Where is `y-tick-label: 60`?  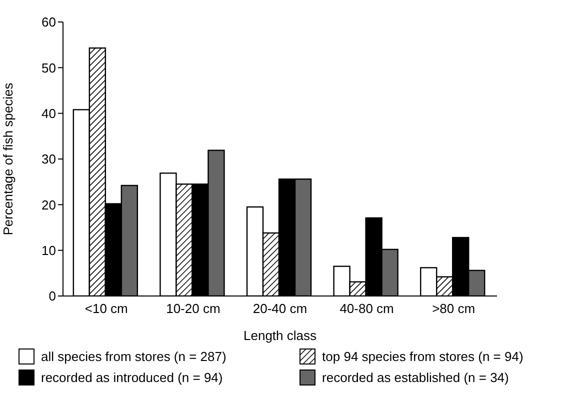
y-tick-label: 60 is located at coordinates (49, 22).